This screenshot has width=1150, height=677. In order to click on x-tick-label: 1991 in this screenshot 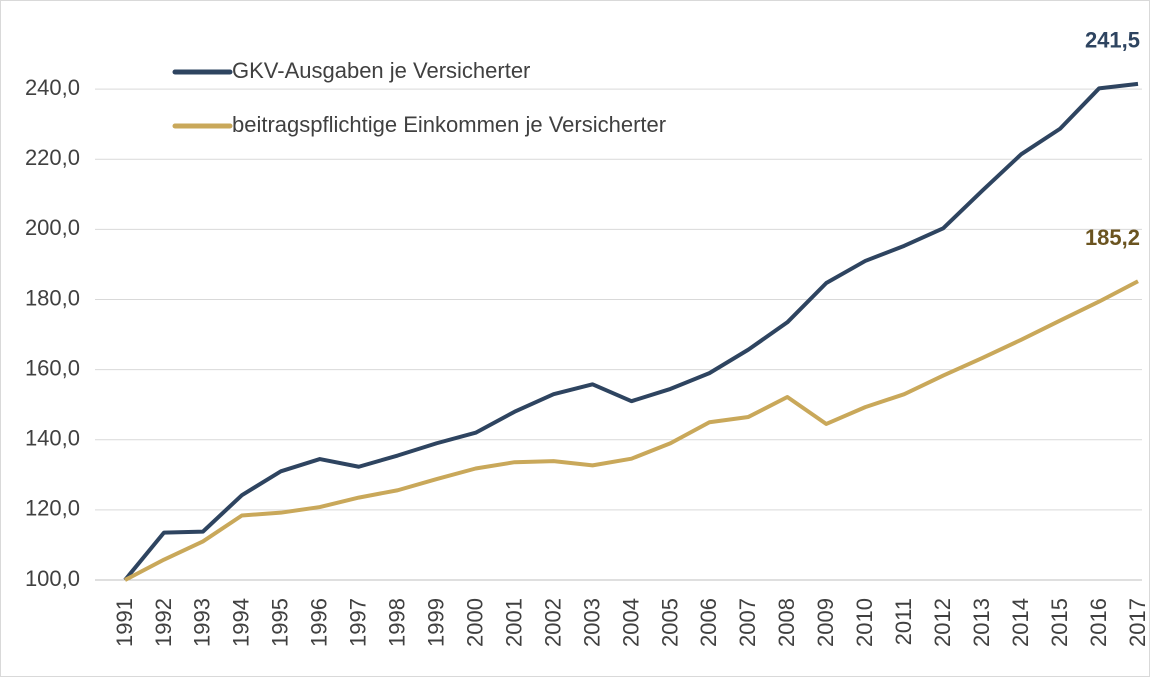, I will do `click(124, 622)`.